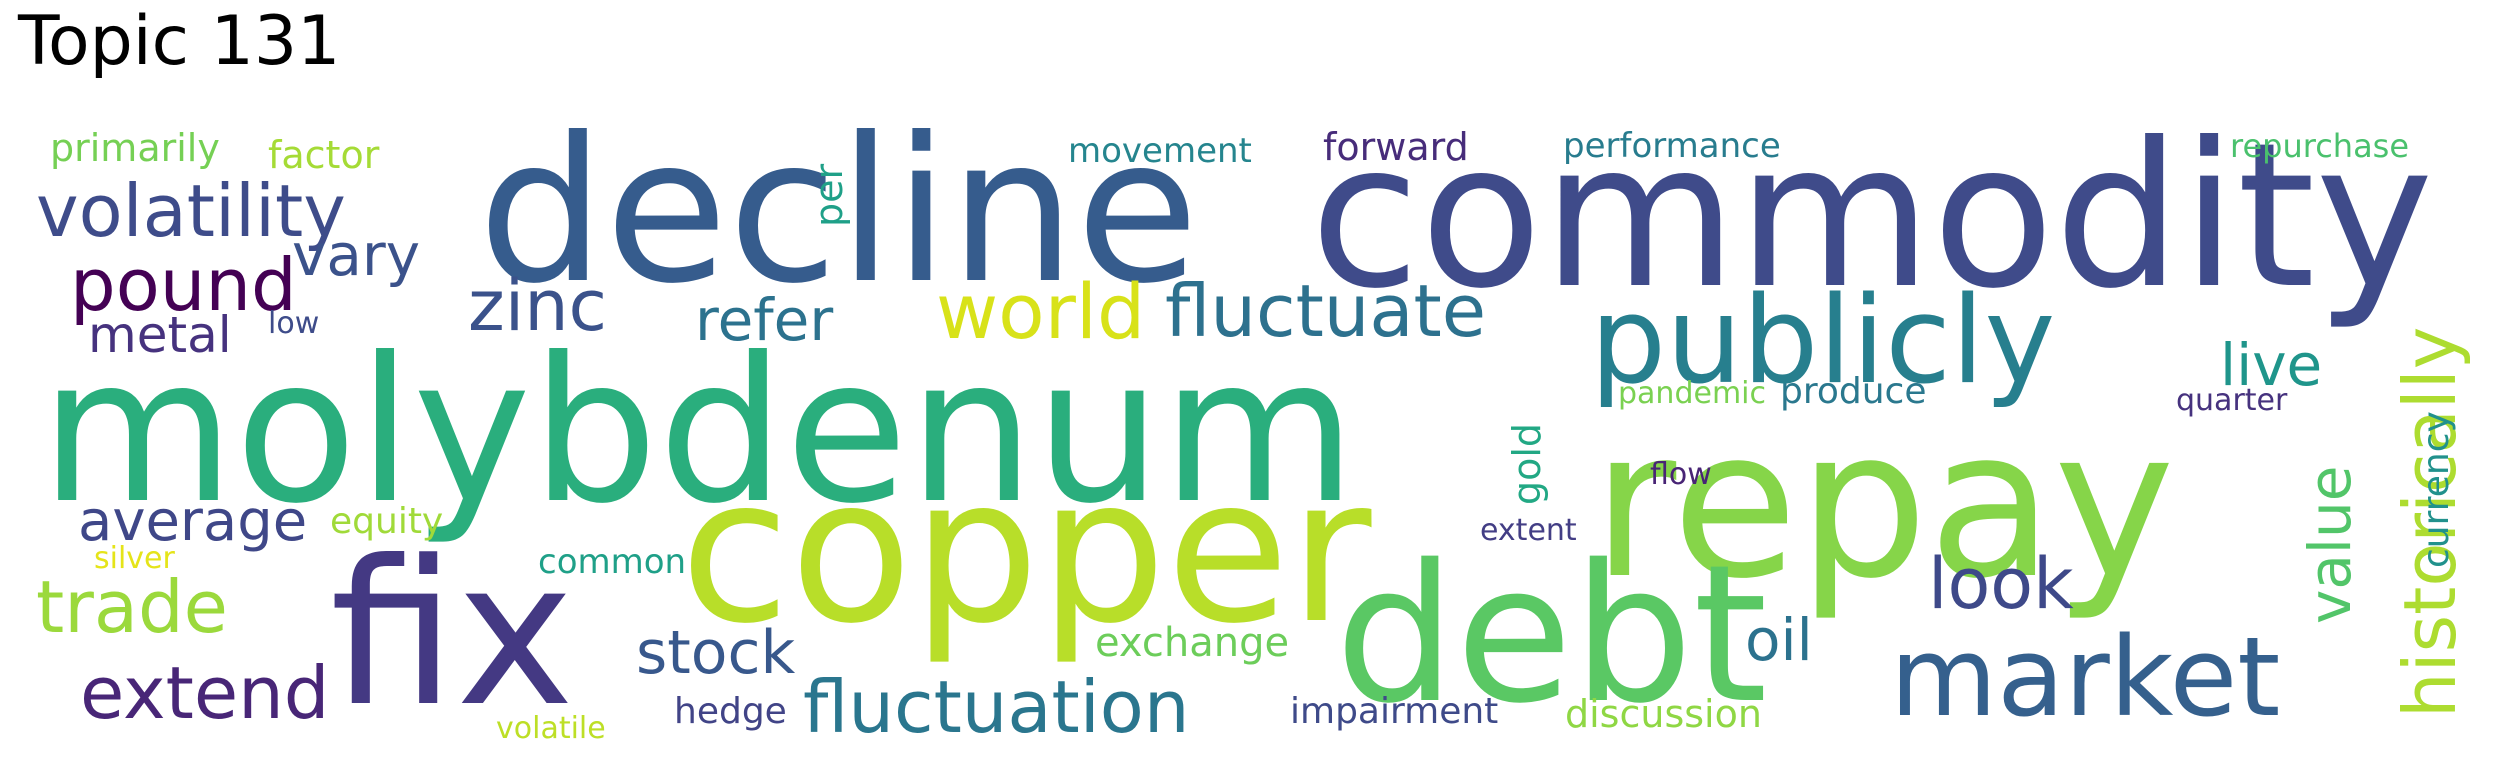 The image size is (2504, 764). What do you see at coordinates (179, 41) in the screenshot?
I see `page-title: Topic 131` at bounding box center [179, 41].